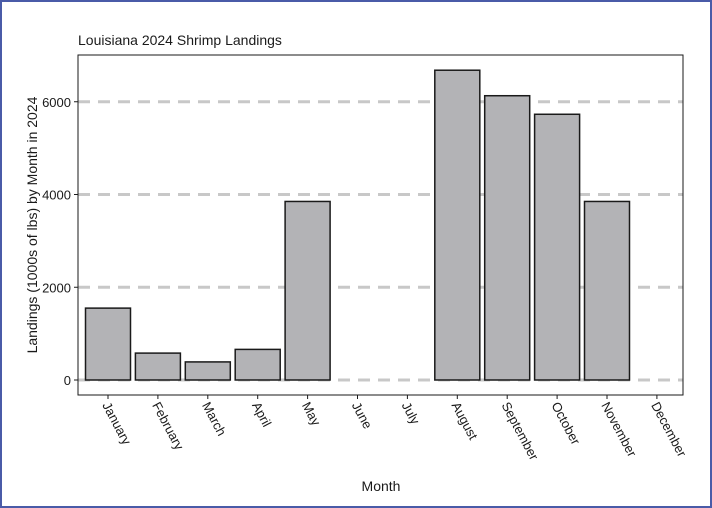 This screenshot has height=508, width=712. What do you see at coordinates (457, 225) in the screenshot?
I see `bar-august` at bounding box center [457, 225].